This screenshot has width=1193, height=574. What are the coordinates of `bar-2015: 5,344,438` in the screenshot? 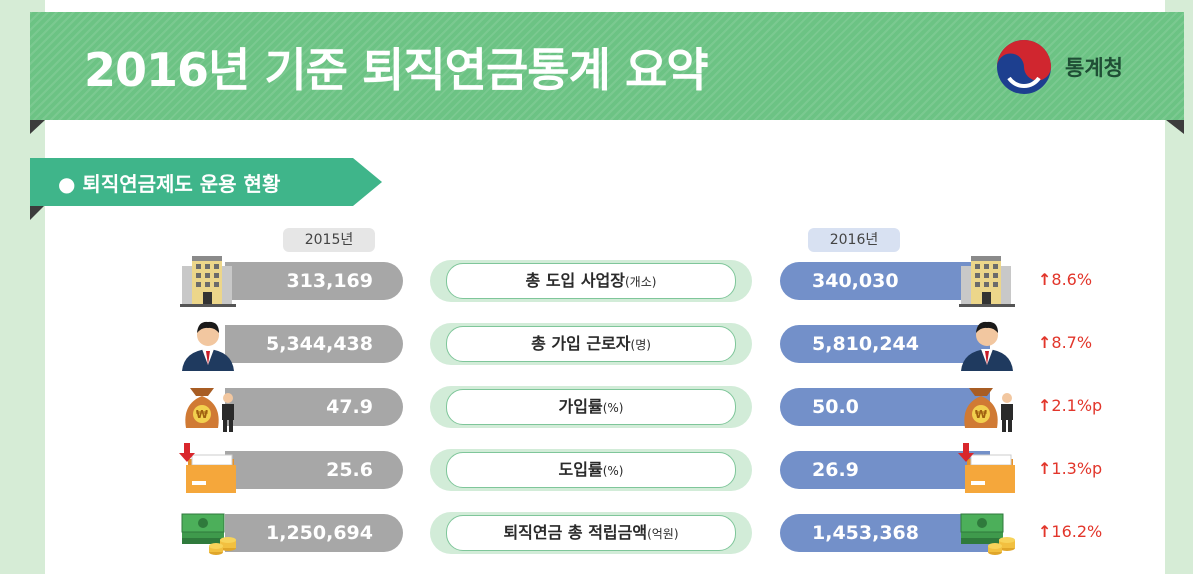 It's located at (314, 344).